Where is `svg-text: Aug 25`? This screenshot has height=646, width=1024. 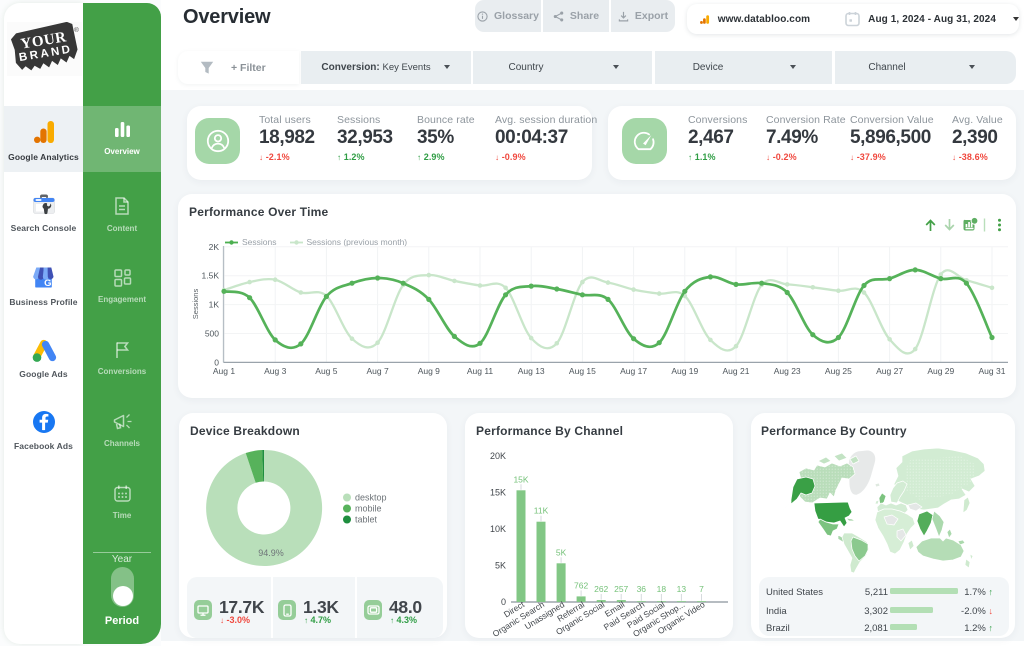
svg-text: Aug 25 is located at coordinates (838, 371).